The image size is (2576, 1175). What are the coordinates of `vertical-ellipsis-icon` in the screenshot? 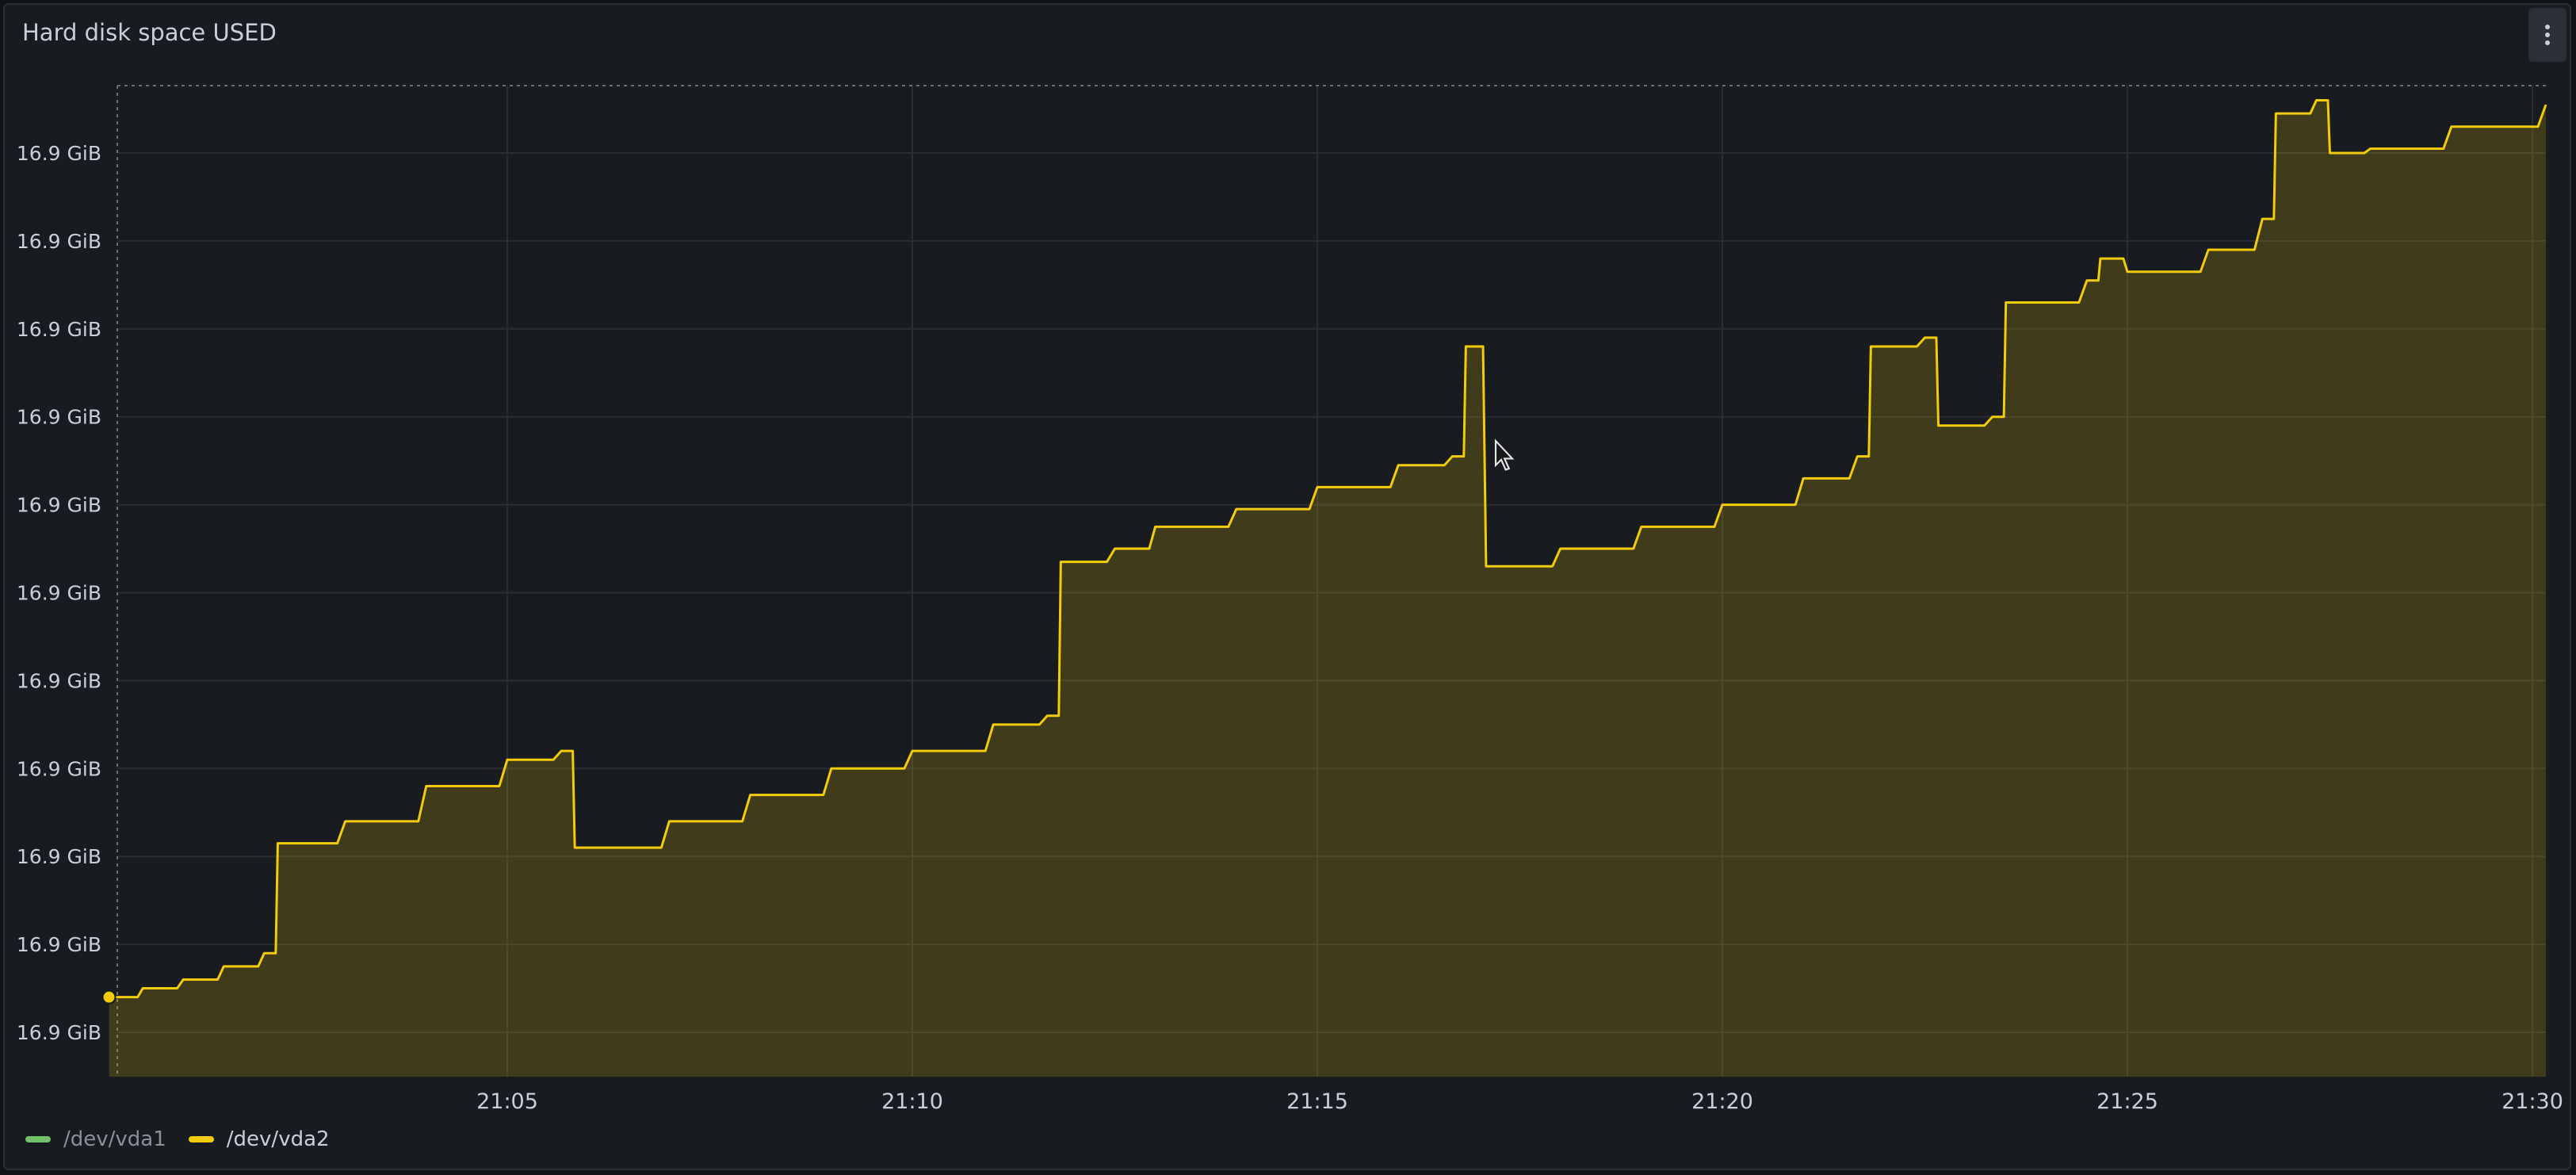 It's located at (2547, 35).